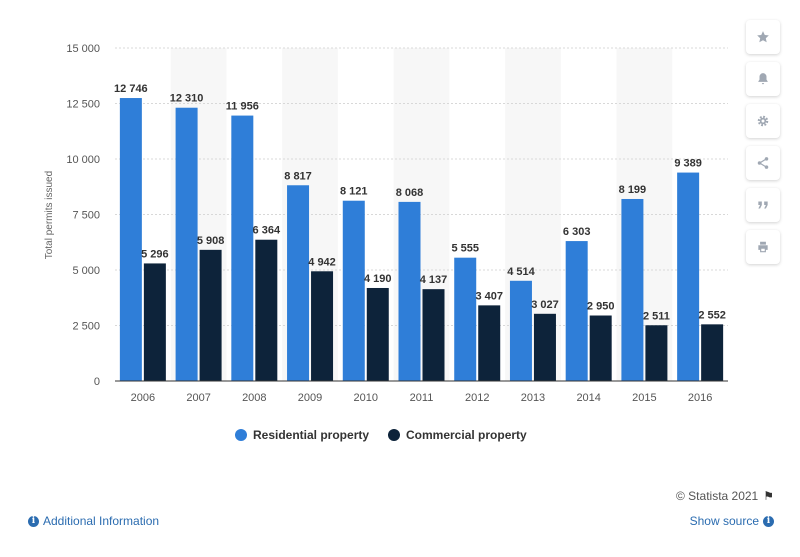 This screenshot has width=800, height=557. Describe the element at coordinates (241, 435) in the screenshot. I see `legend-swatch-residential` at that location.